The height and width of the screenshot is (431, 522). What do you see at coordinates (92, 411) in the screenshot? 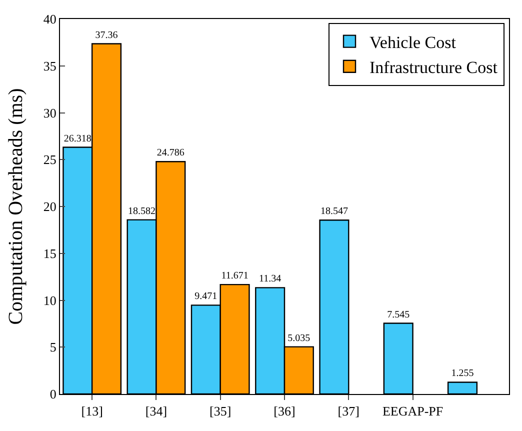
I see `x-tick-label: [13]` at bounding box center [92, 411].